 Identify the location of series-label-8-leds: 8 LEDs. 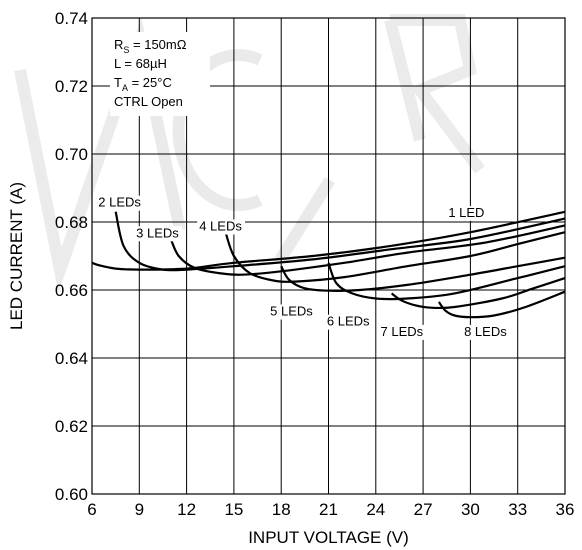
(485, 331).